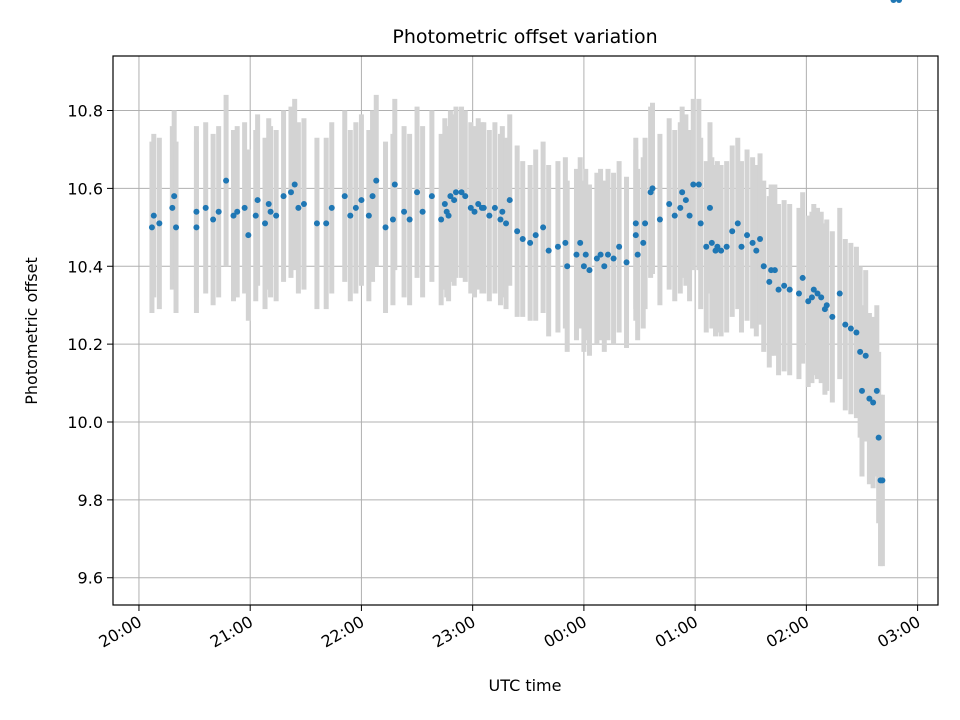  Describe the element at coordinates (85, 188) in the screenshot. I see `y-tick-label: 10.6` at that location.